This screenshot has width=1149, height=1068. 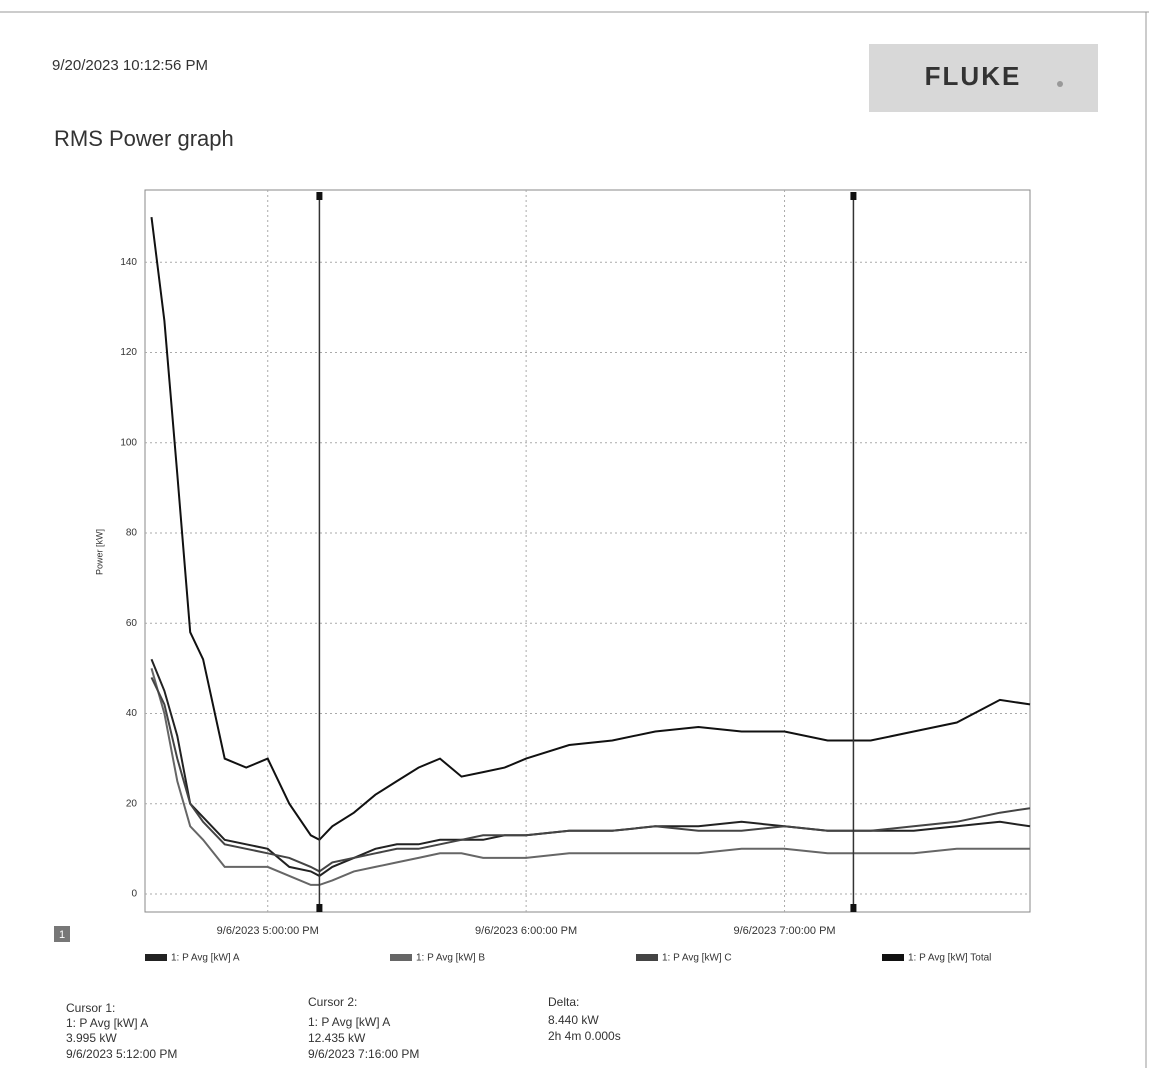 I want to click on y-tick-label: 20, so click(x=132, y=803).